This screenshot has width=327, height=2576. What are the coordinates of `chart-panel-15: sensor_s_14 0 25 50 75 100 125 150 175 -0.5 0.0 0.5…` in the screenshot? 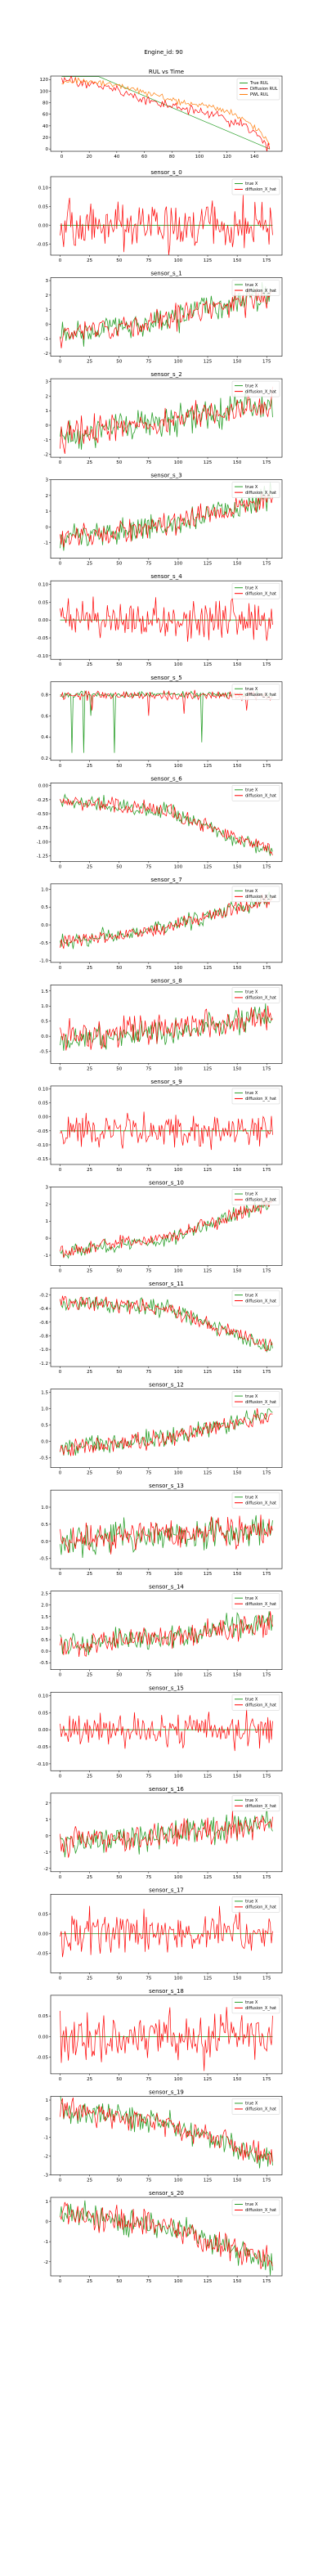 It's located at (161, 1631).